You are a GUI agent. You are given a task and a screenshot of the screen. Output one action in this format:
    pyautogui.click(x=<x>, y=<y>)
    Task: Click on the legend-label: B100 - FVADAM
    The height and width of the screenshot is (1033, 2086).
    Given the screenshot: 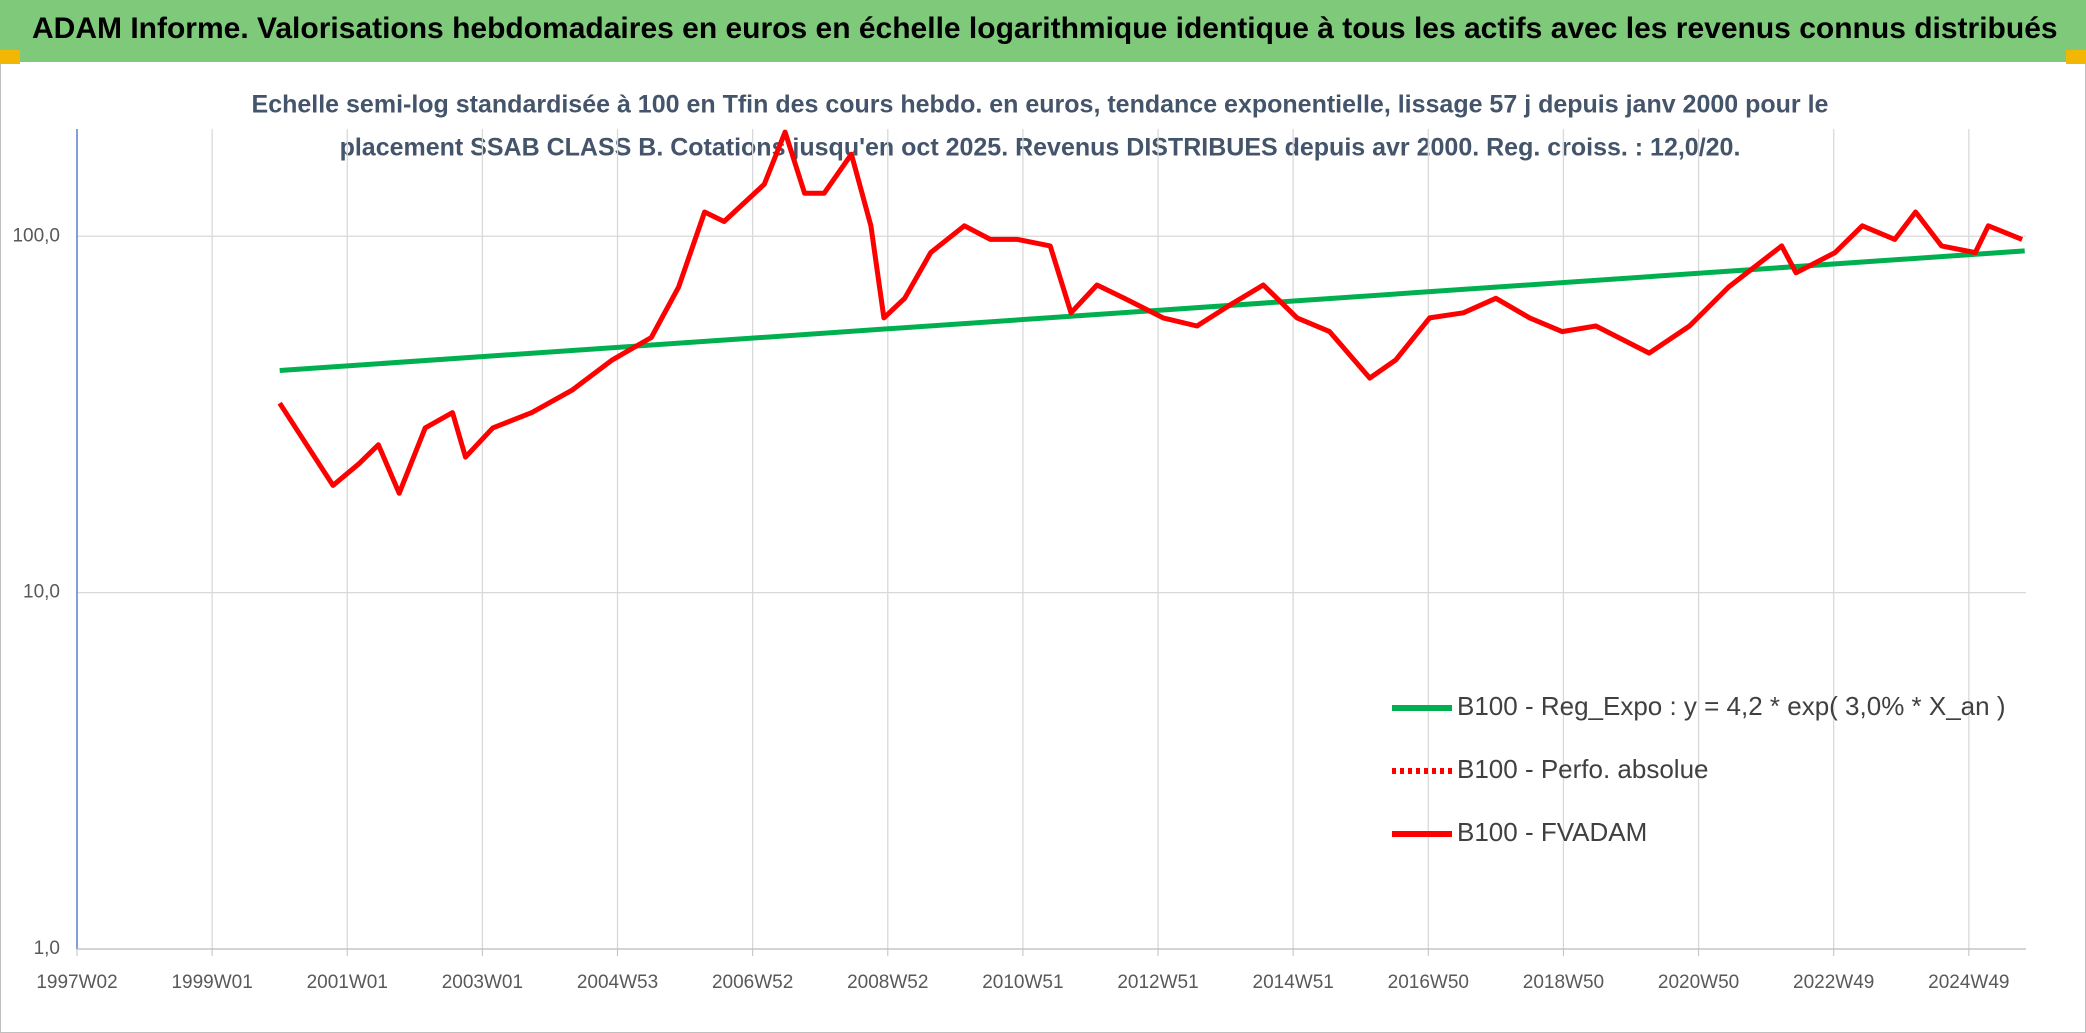 What is the action you would take?
    pyautogui.click(x=1552, y=832)
    